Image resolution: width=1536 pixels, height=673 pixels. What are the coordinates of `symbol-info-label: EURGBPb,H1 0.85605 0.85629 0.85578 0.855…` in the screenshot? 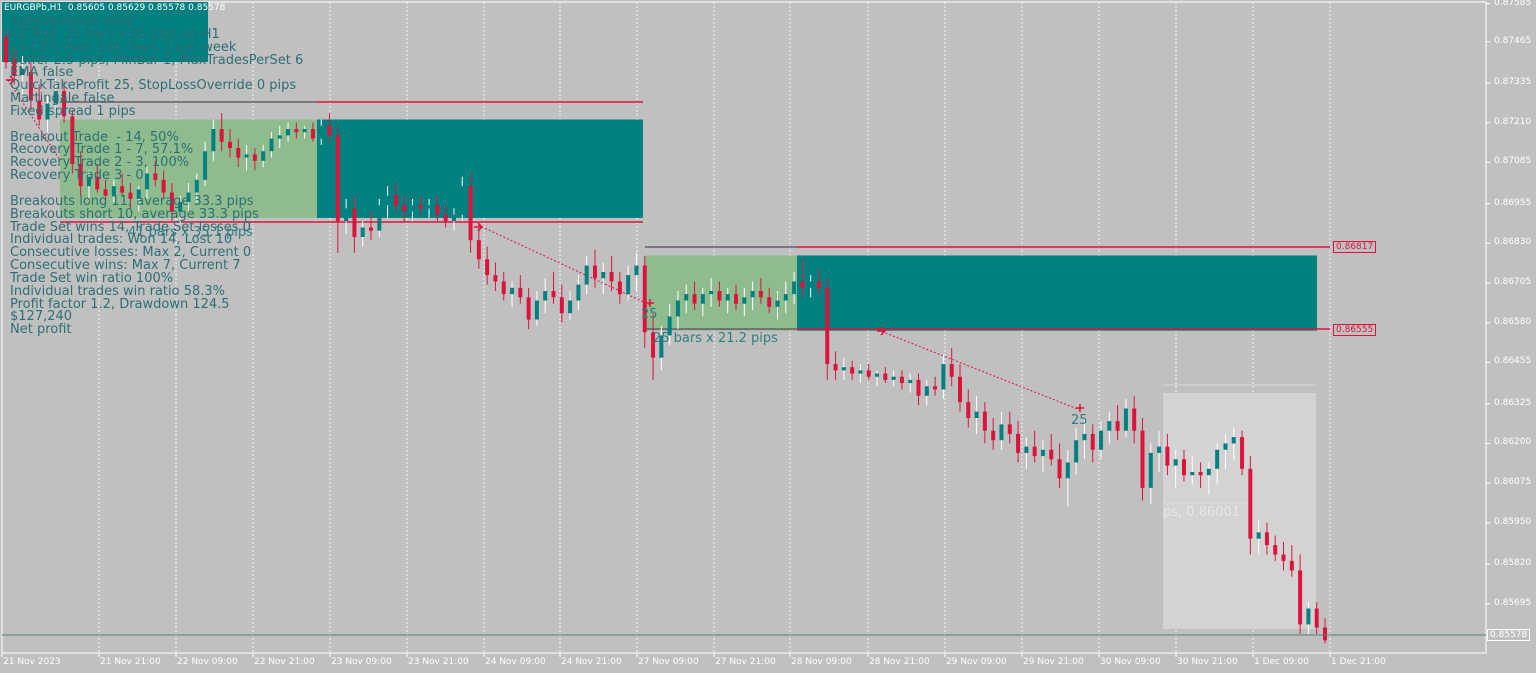 It's located at (115, 8).